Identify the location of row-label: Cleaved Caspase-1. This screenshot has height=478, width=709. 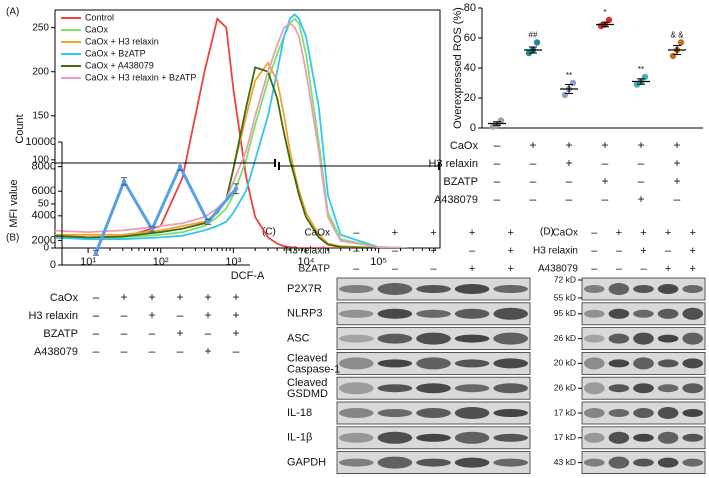
(313, 363).